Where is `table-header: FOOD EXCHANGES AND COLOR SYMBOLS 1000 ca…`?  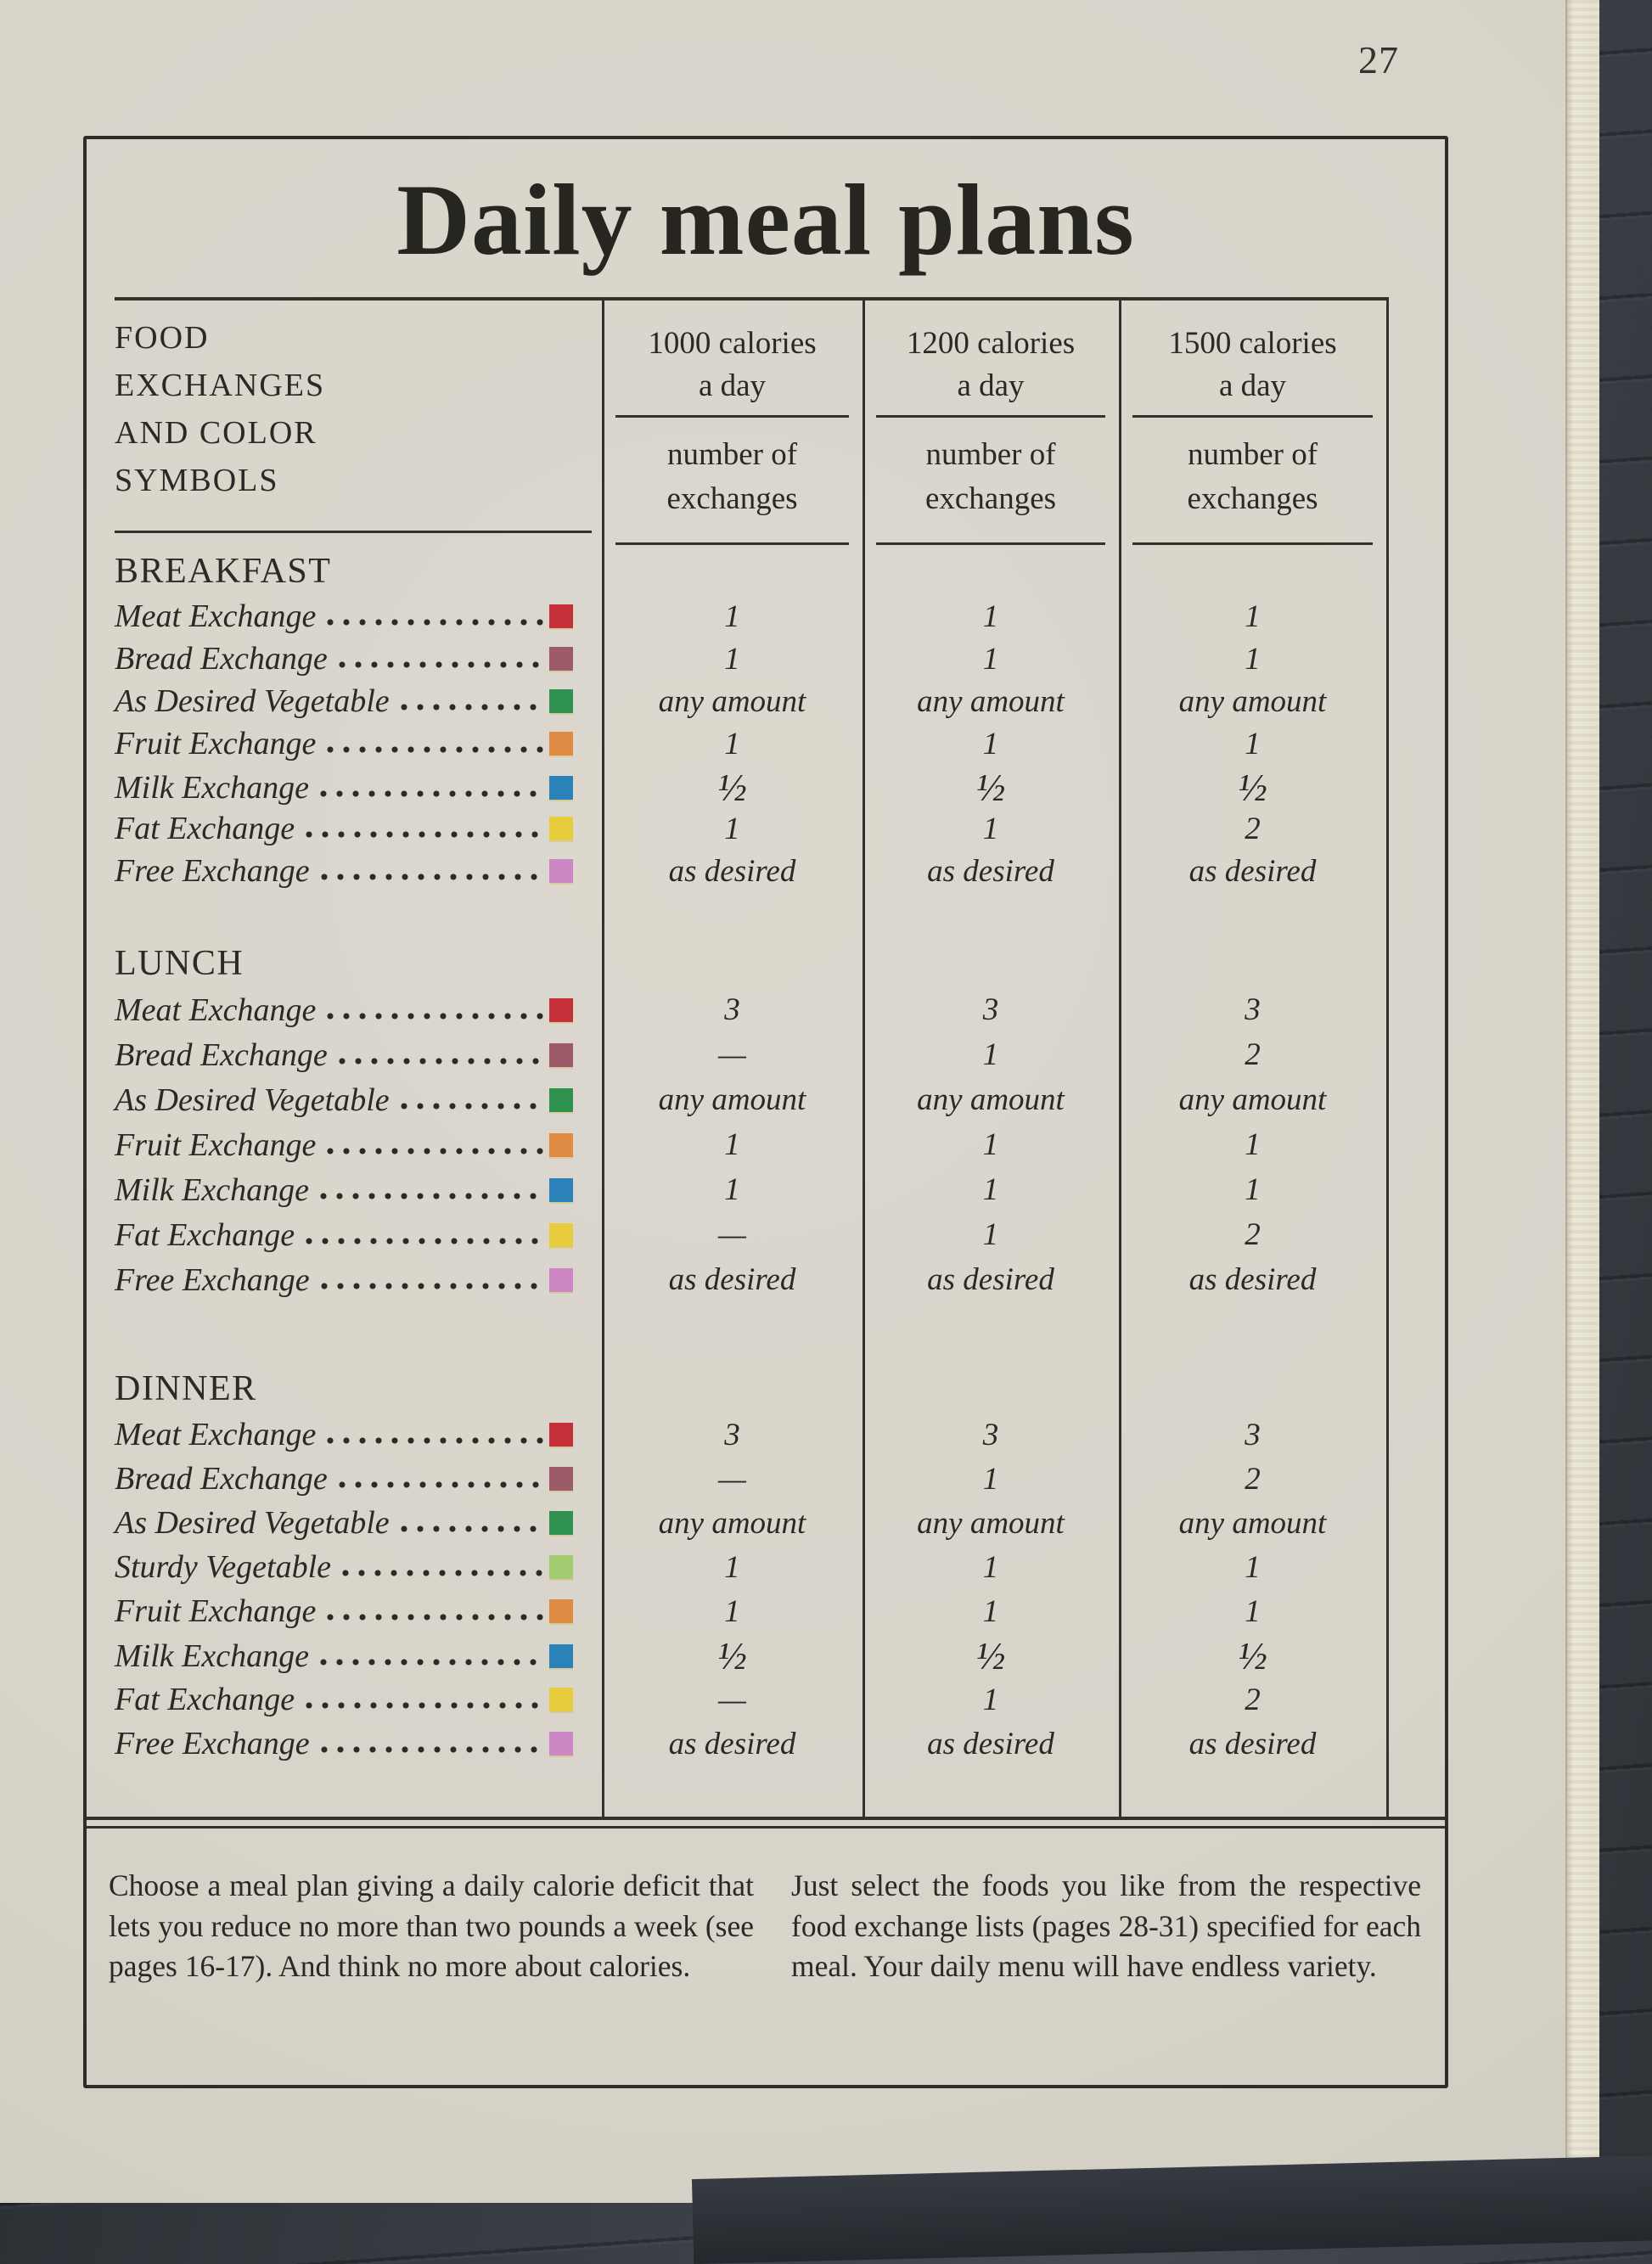 table-header: FOOD EXCHANGES AND COLOR SYMBOLS 1000 ca… is located at coordinates (750, 423).